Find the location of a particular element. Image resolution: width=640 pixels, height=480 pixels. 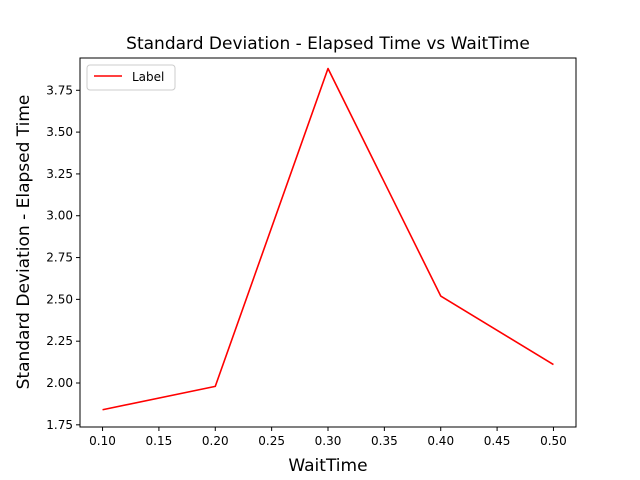

legend: Label is located at coordinates (131, 77).